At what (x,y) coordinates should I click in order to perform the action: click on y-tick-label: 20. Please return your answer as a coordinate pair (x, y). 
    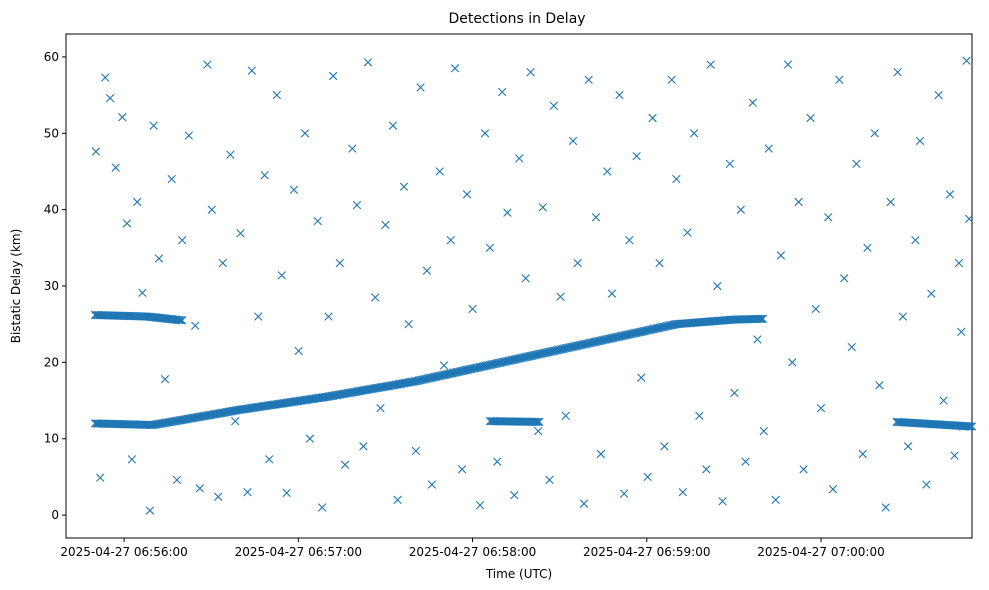
    Looking at the image, I should click on (51, 362).